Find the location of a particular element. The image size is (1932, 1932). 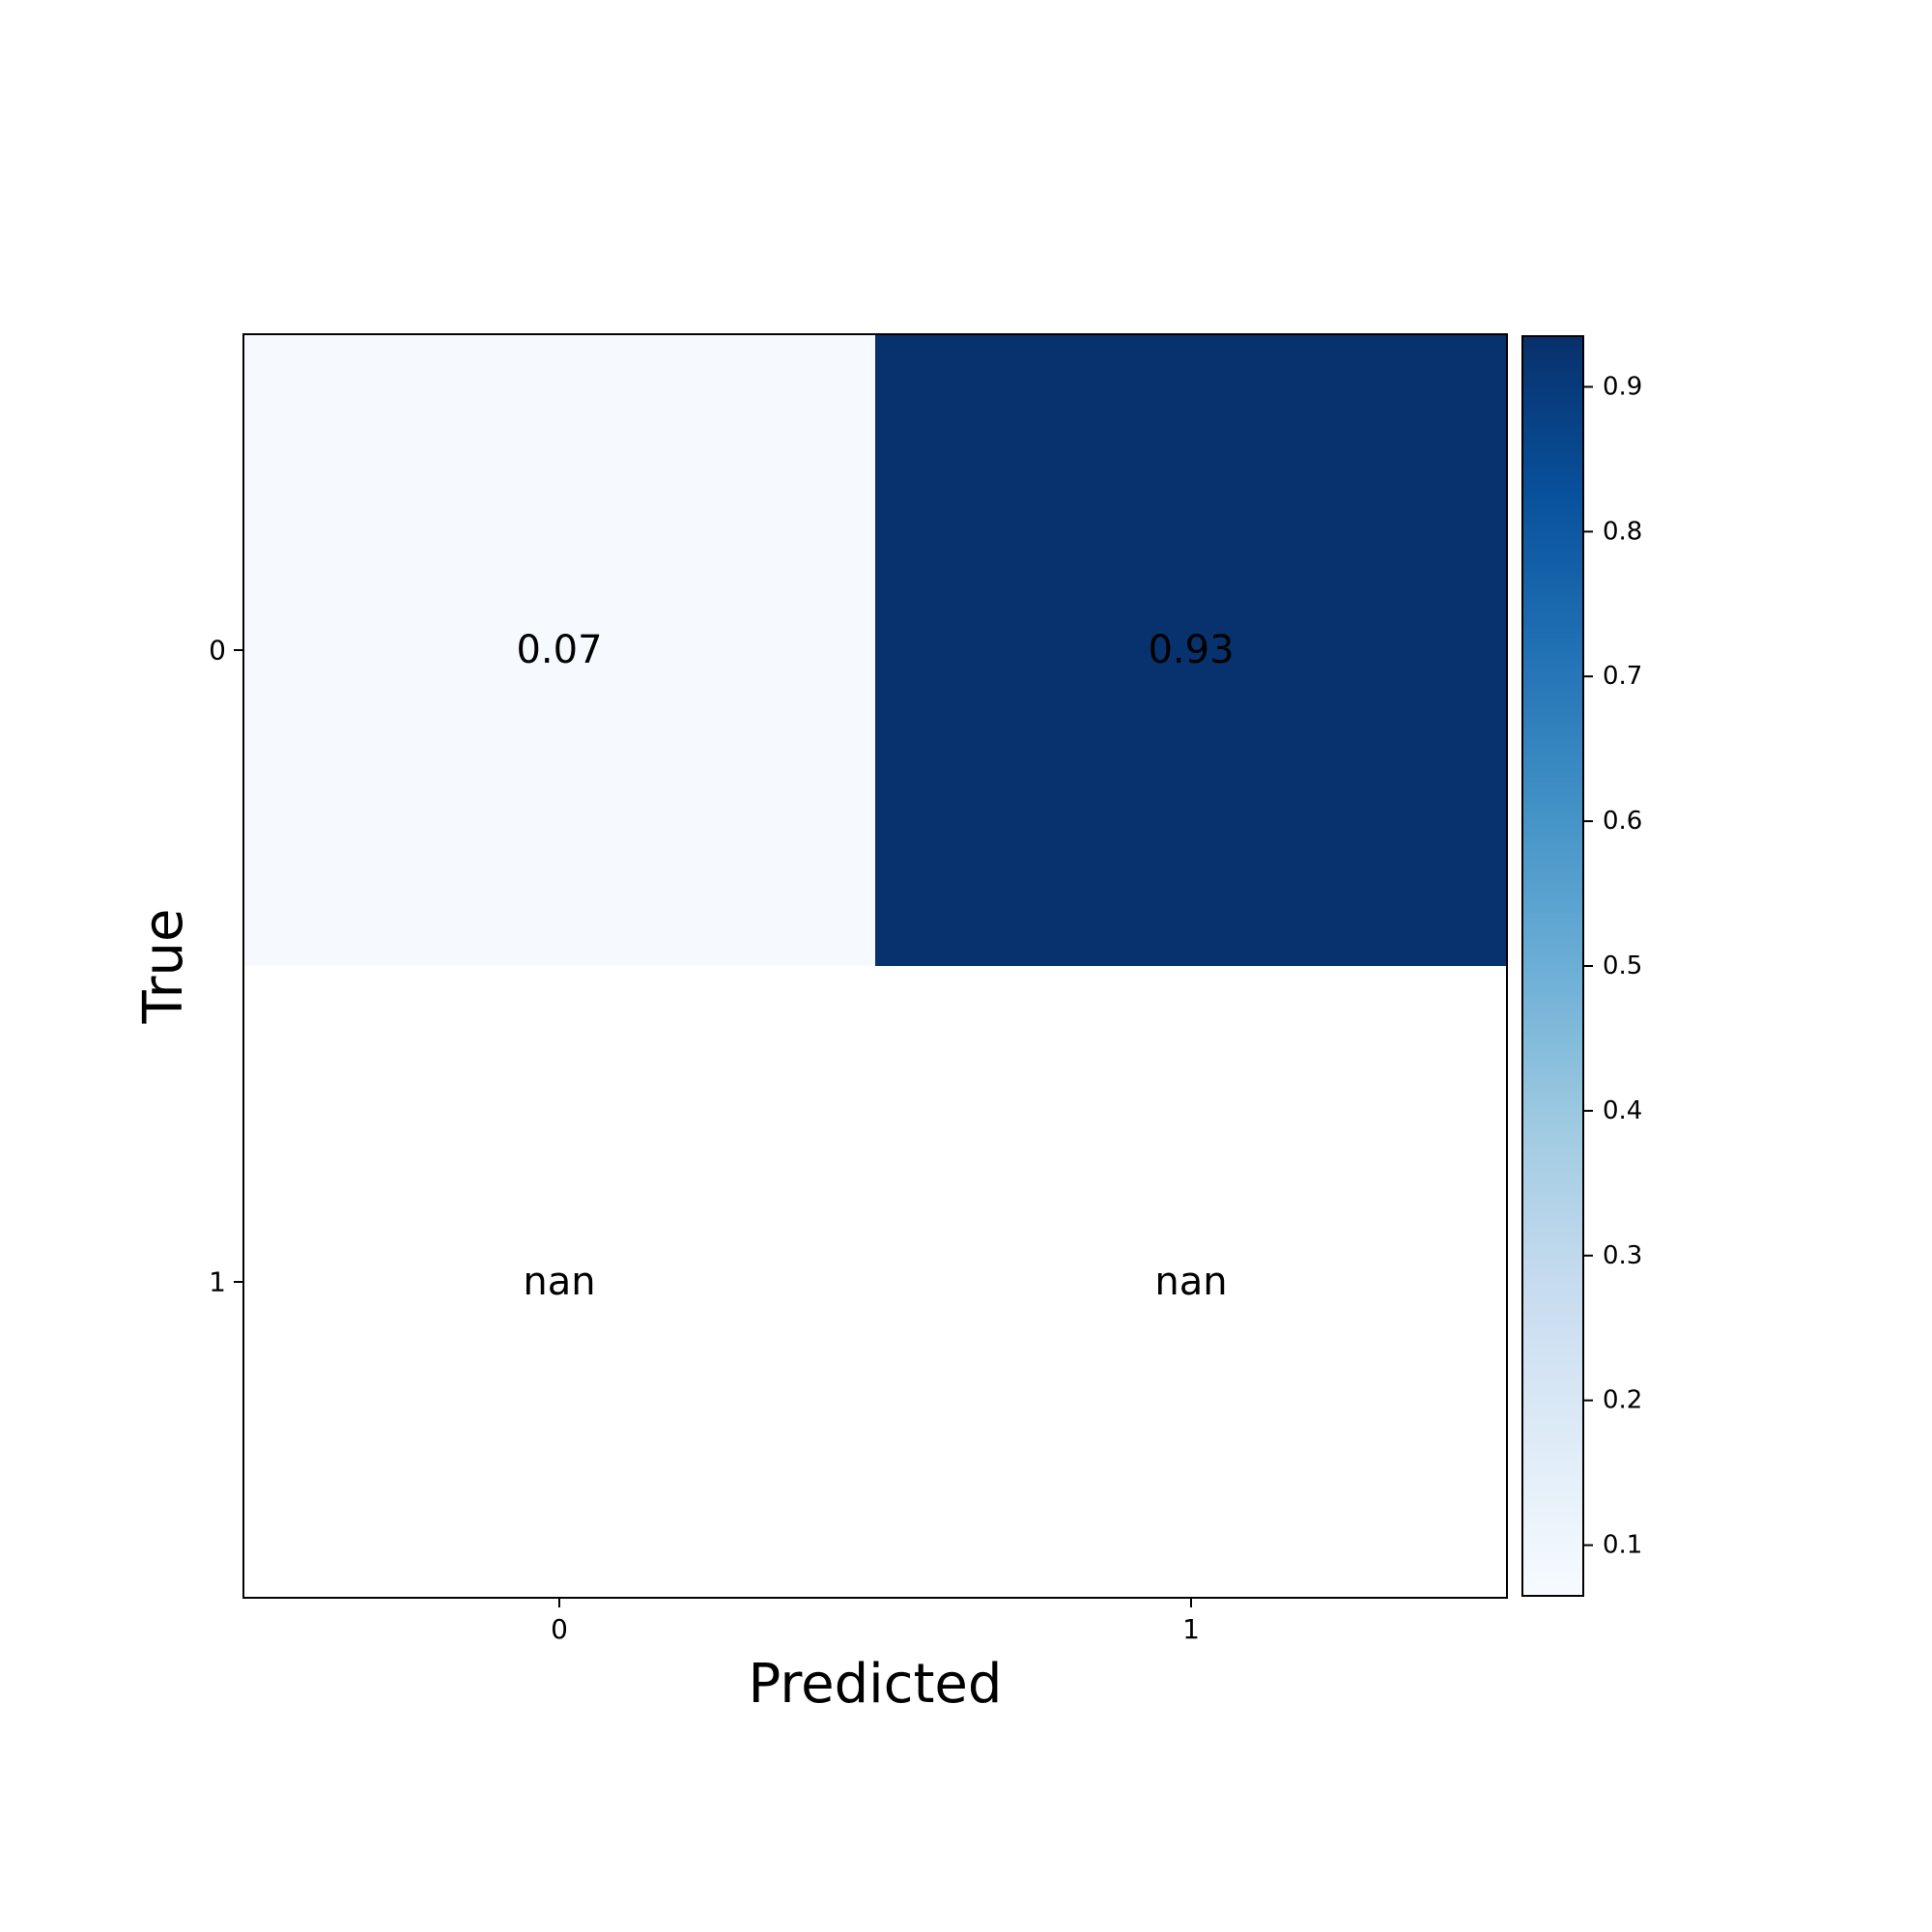

x-tick-label: 1 is located at coordinates (1191, 1629).